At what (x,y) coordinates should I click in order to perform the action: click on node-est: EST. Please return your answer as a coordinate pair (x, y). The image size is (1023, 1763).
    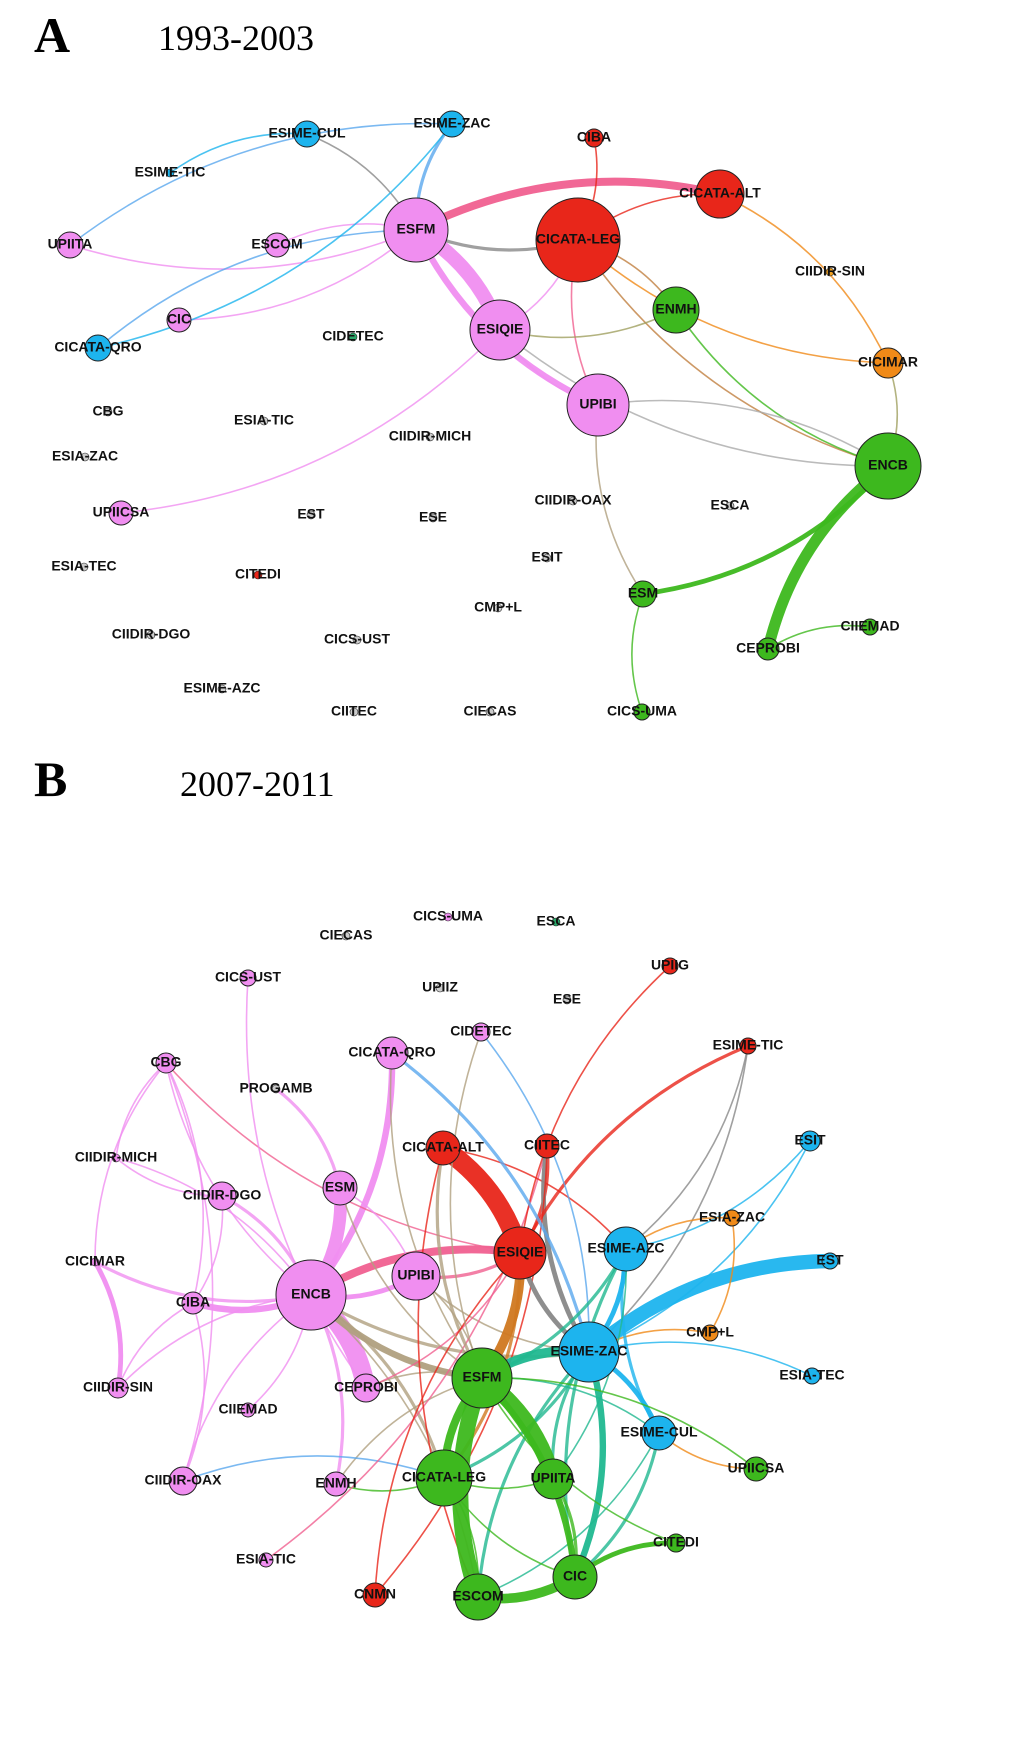
    Looking at the image, I should click on (830, 1261).